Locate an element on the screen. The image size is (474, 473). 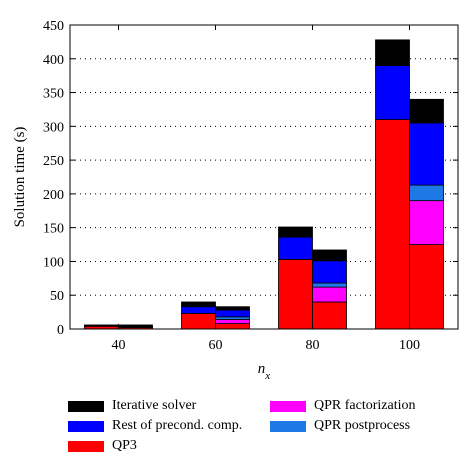
x-axis-label-sub: x is located at coordinates (267, 376).